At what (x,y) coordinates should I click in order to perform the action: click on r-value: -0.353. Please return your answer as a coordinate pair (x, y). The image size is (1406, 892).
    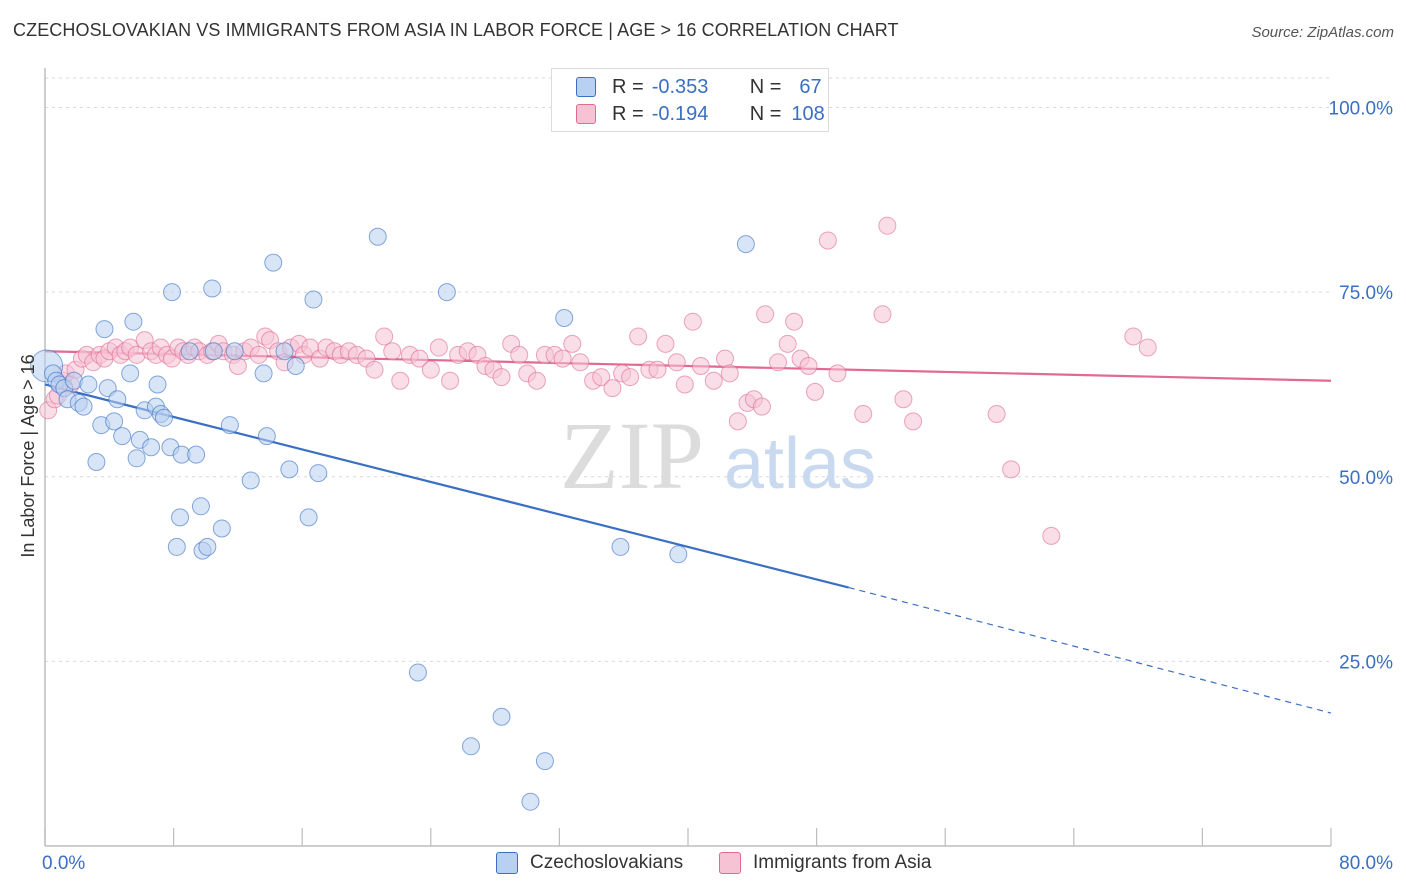
    Looking at the image, I should click on (680, 86).